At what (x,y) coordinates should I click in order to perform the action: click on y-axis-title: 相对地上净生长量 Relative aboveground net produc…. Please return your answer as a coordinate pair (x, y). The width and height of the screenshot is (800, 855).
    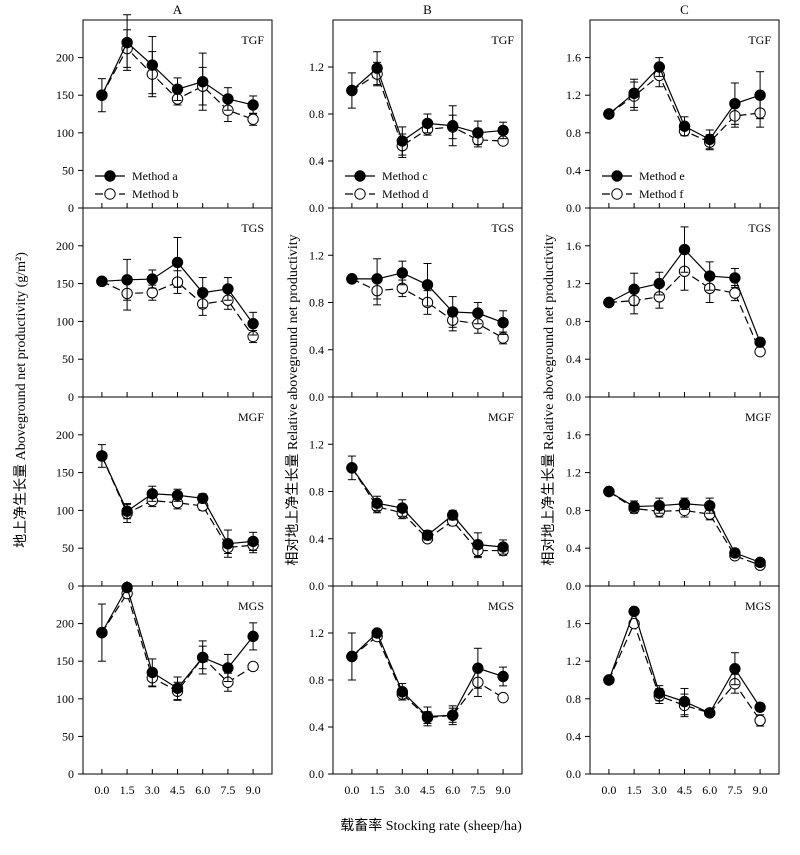
    Looking at the image, I should click on (549, 399).